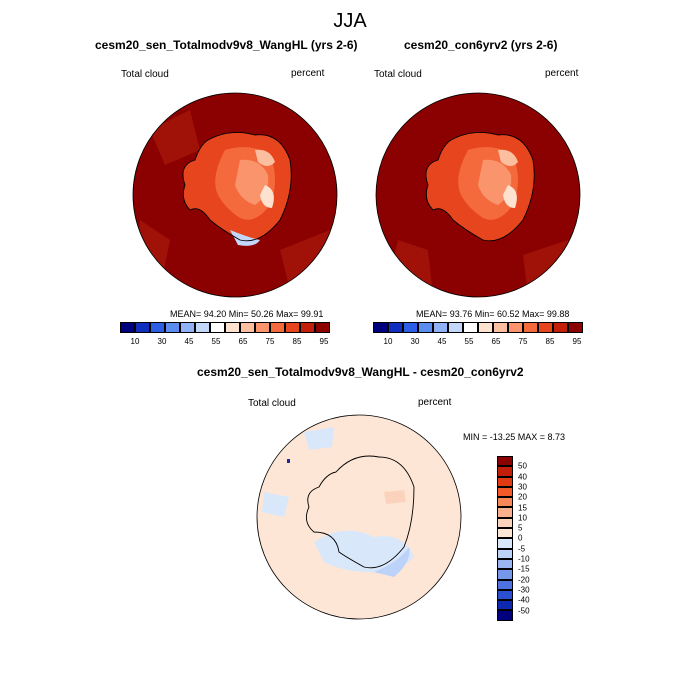 This screenshot has height=700, width=700. I want to click on colorbar-tick-label: 50, so click(522, 466).